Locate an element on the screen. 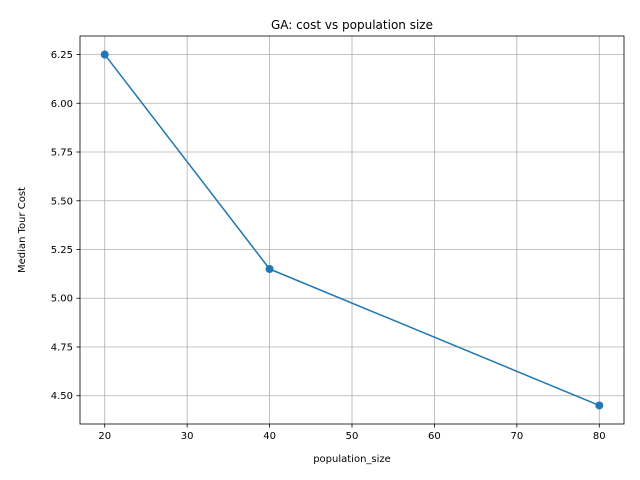 The height and width of the screenshot is (480, 640). x-tick-label: 40 is located at coordinates (269, 436).